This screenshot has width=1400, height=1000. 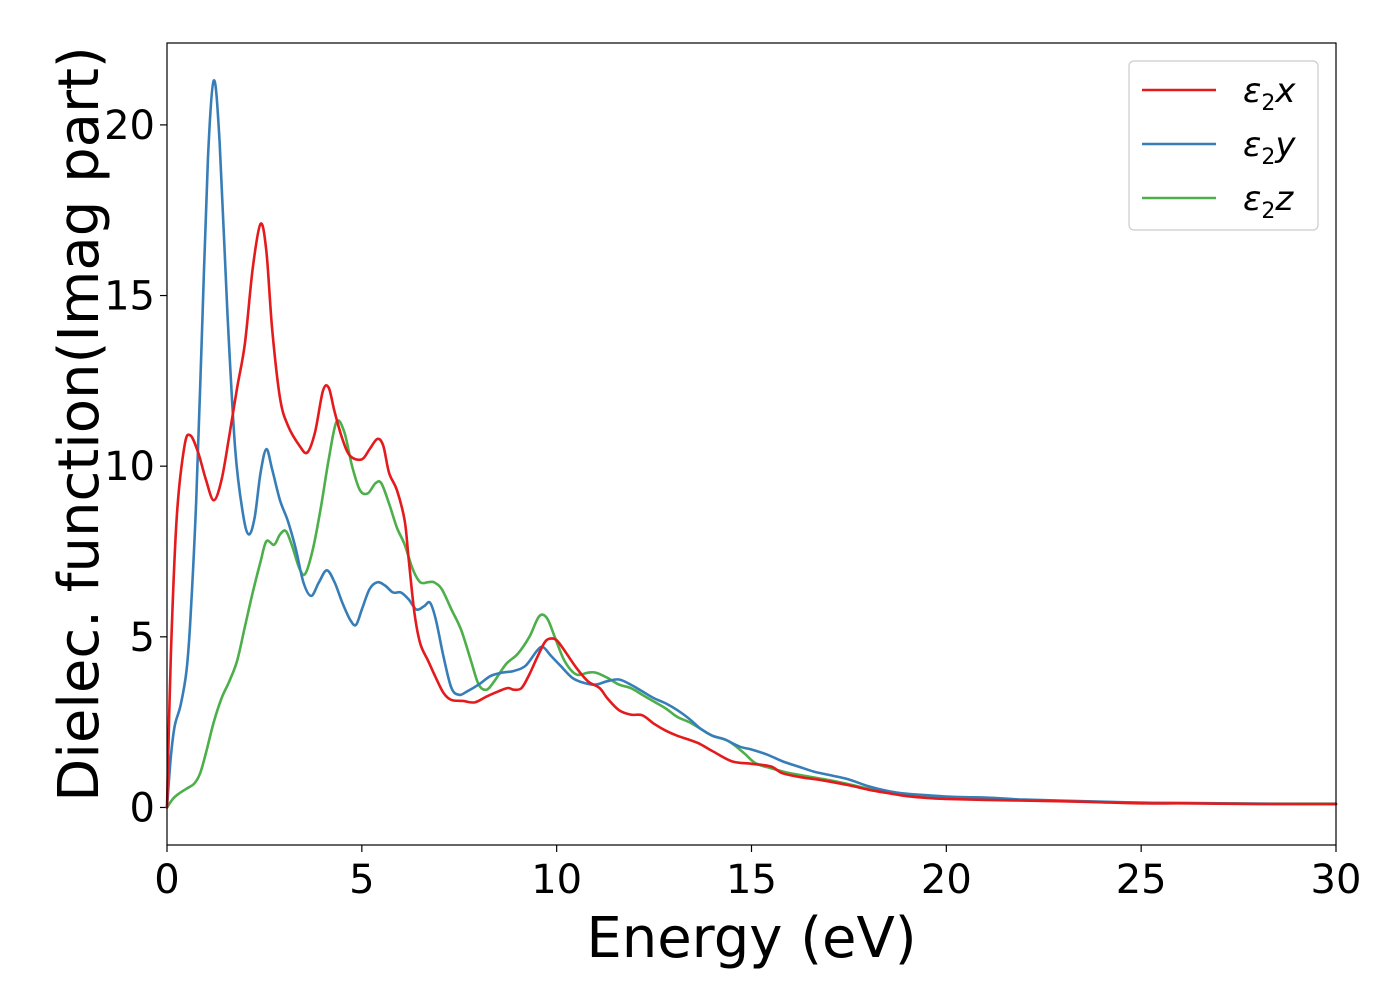 What do you see at coordinates (142, 638) in the screenshot?
I see `y-tick-label: 5` at bounding box center [142, 638].